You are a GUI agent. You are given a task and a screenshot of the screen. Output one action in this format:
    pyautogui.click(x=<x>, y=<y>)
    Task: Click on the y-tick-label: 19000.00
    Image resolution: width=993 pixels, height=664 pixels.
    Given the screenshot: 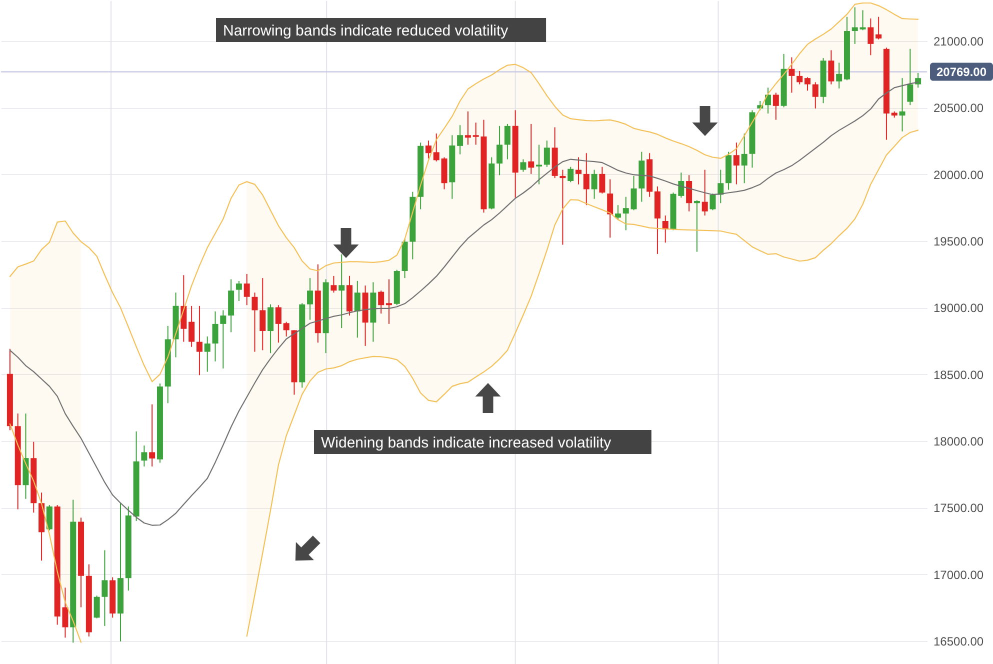 What is the action you would take?
    pyautogui.click(x=959, y=308)
    